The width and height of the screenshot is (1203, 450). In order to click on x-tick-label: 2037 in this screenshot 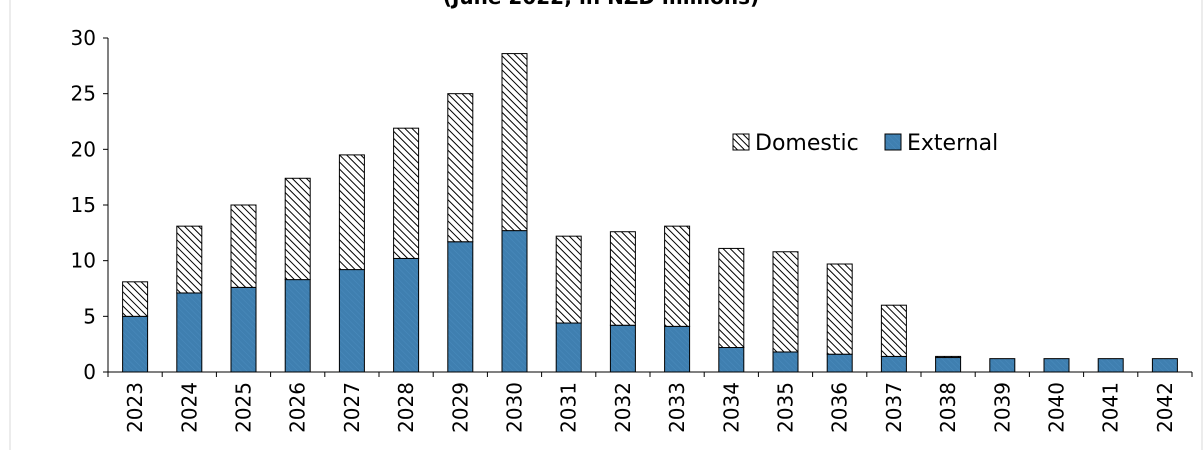, I will do `click(894, 407)`.